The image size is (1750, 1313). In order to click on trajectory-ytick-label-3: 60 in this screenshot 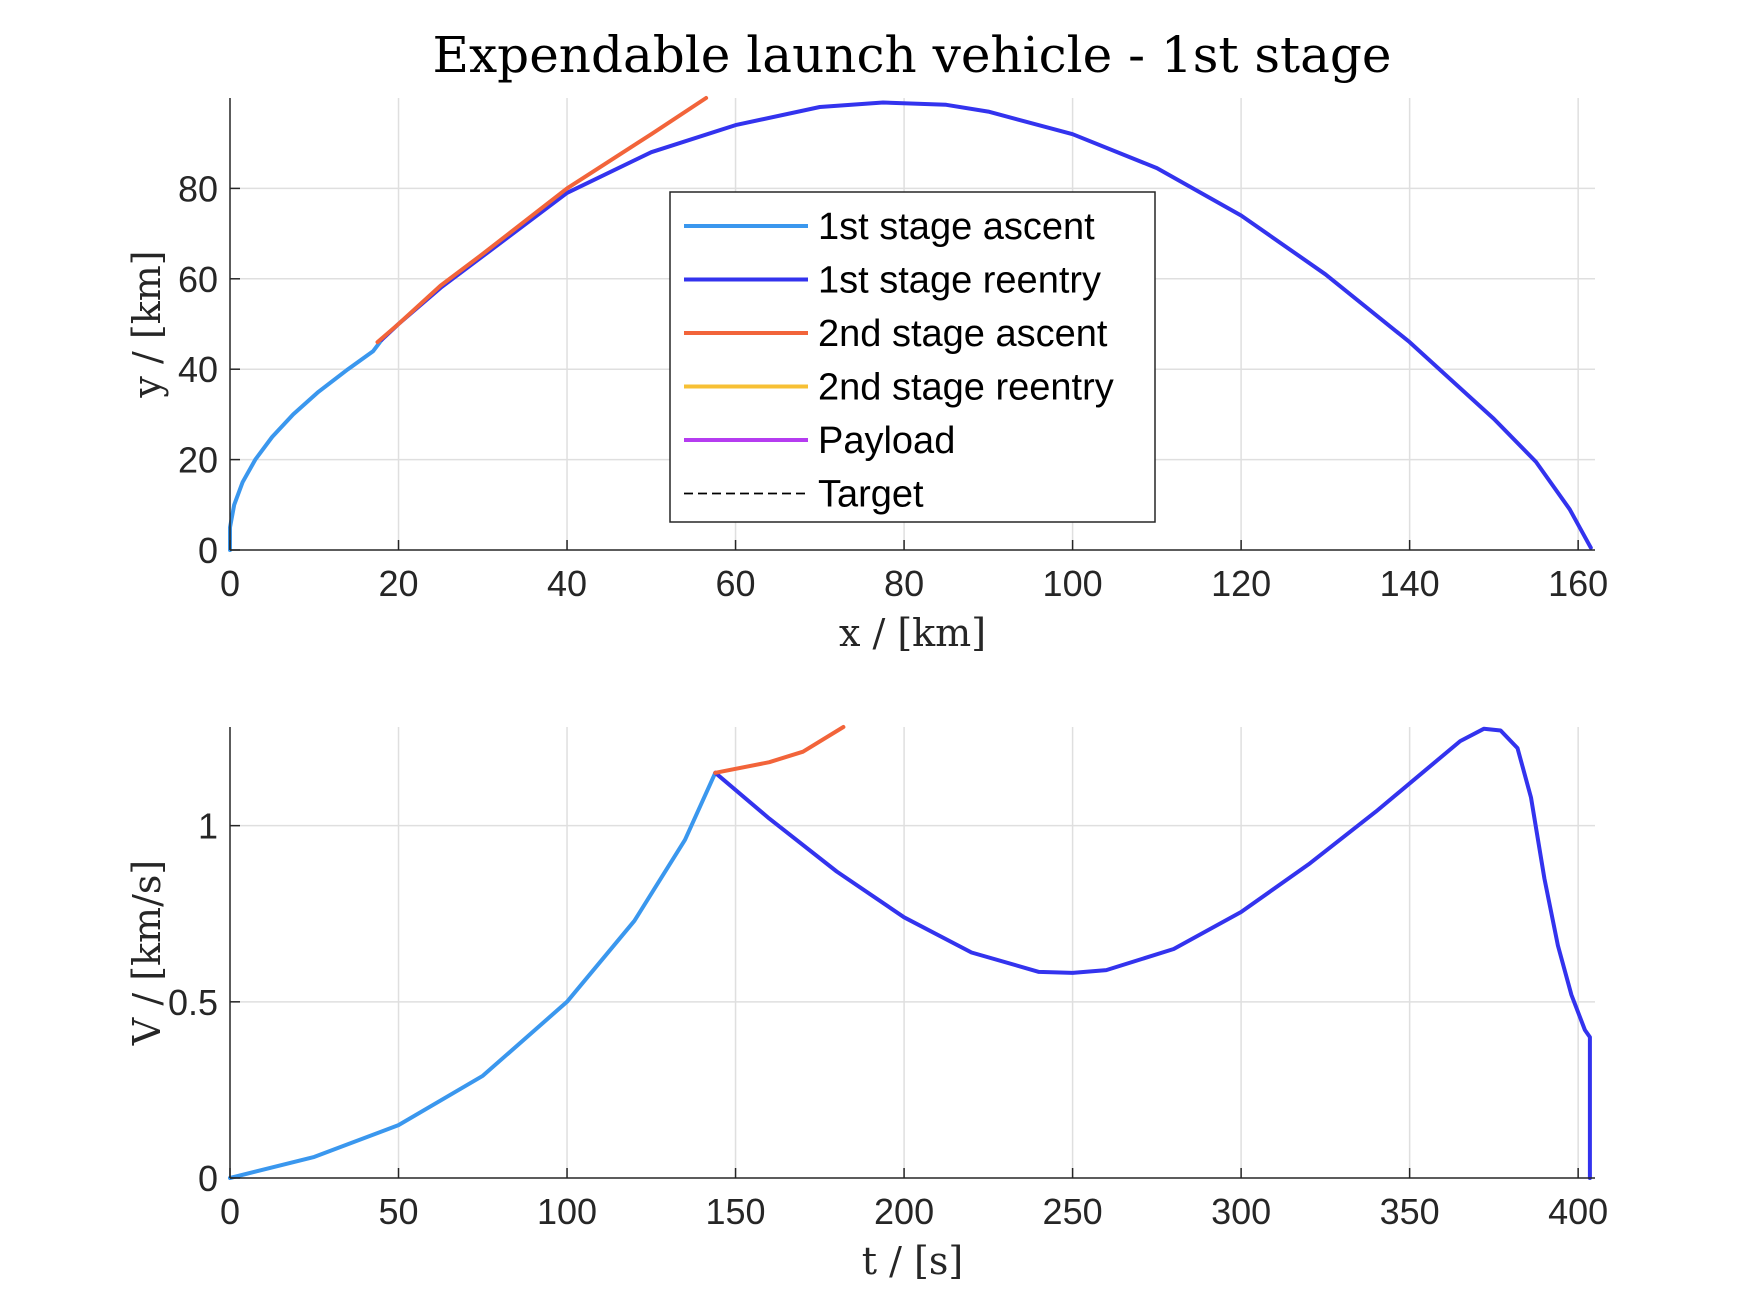, I will do `click(198, 279)`.